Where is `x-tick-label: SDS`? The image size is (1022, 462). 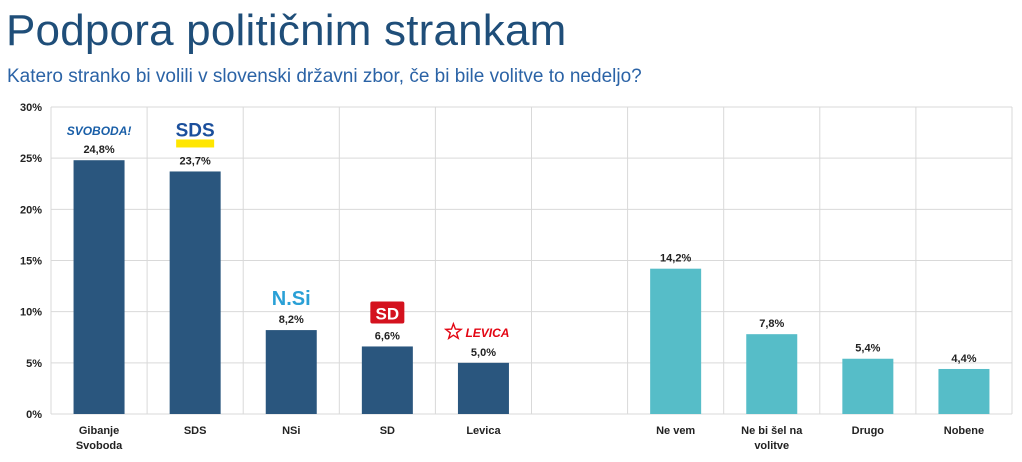
x-tick-label: SDS is located at coordinates (195, 431).